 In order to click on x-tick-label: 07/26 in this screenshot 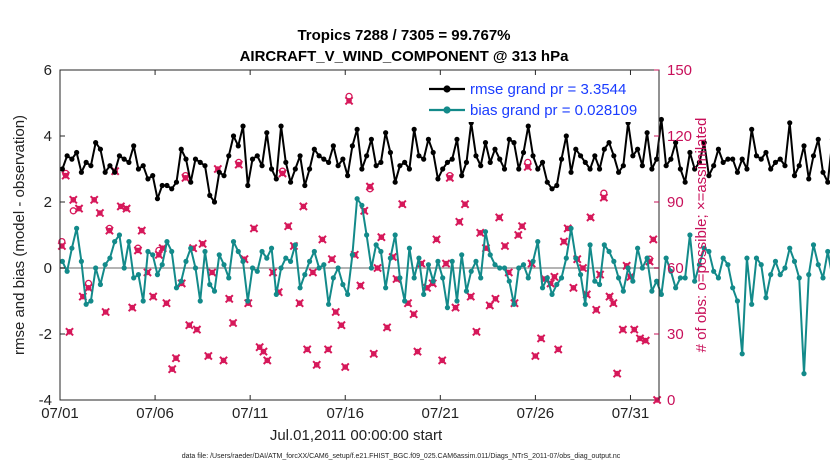, I will do `click(536, 413)`.